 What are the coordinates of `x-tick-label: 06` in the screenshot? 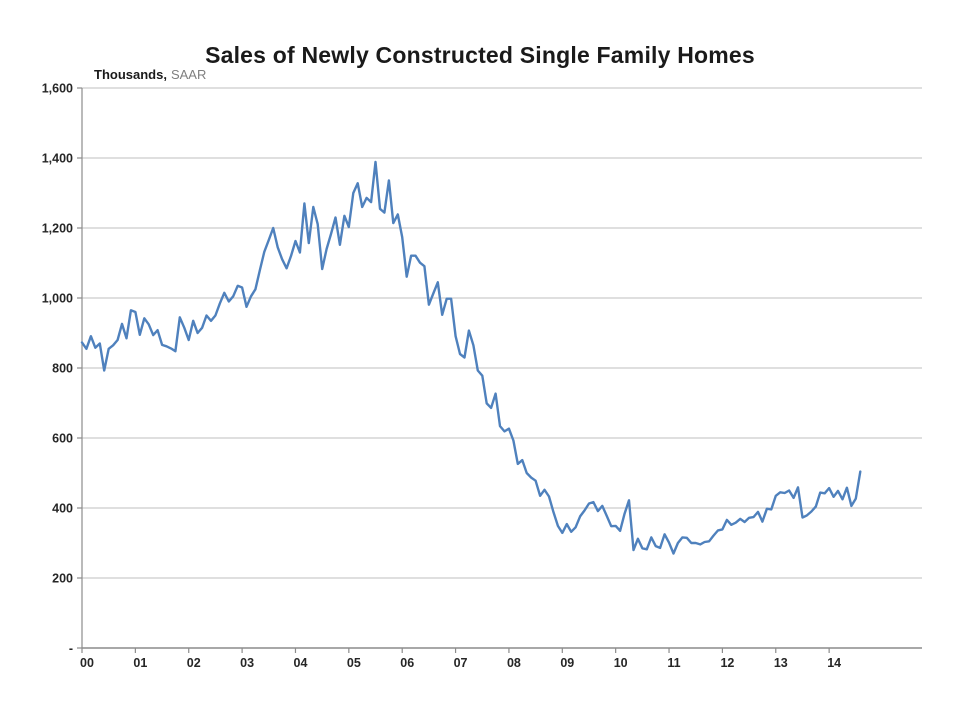 It's located at (407, 663).